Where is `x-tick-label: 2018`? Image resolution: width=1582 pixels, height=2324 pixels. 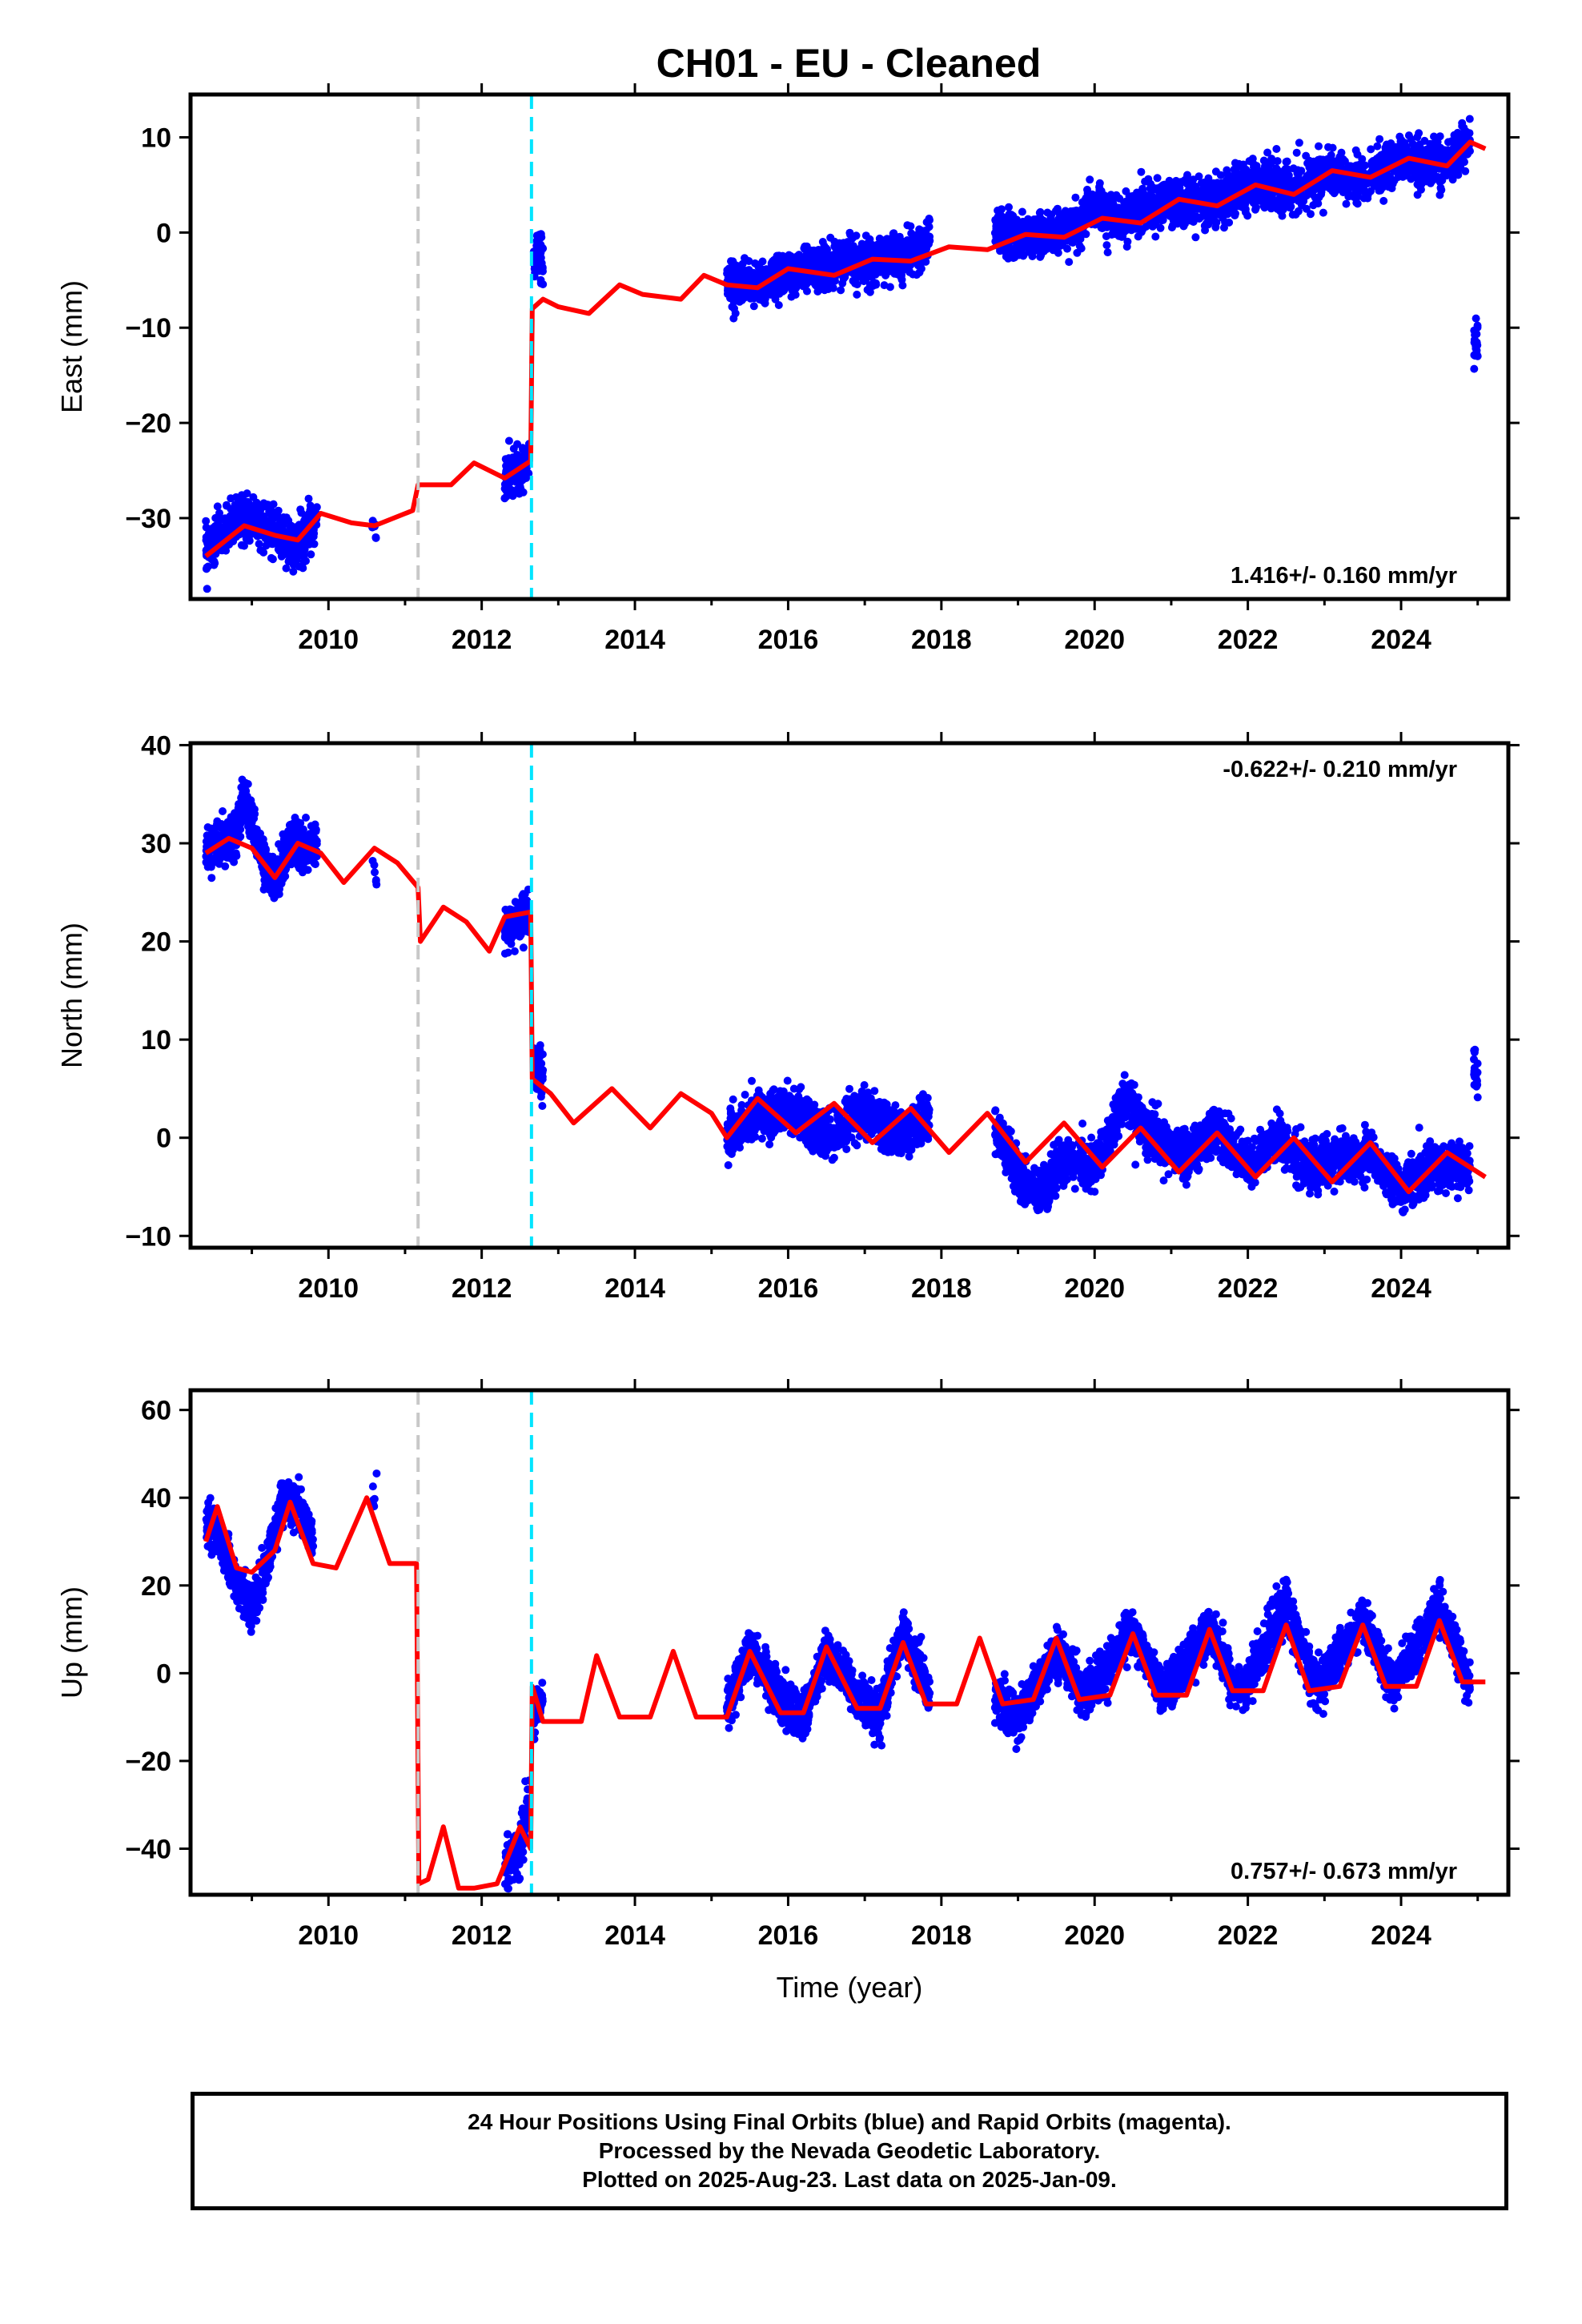
x-tick-label: 2018 is located at coordinates (941, 640).